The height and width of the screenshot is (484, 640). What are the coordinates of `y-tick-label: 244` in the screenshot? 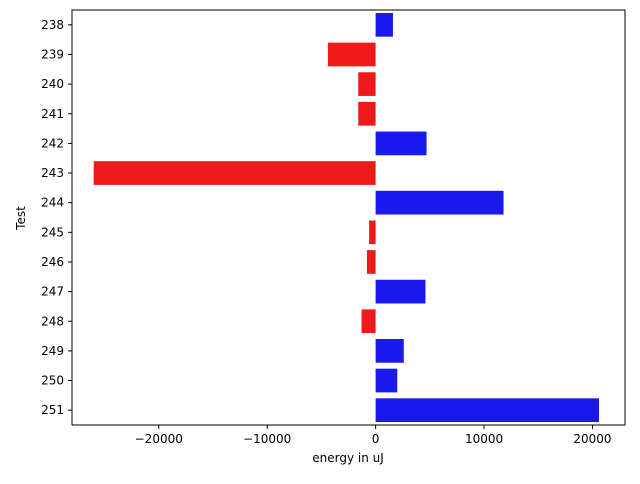 It's located at (52, 203).